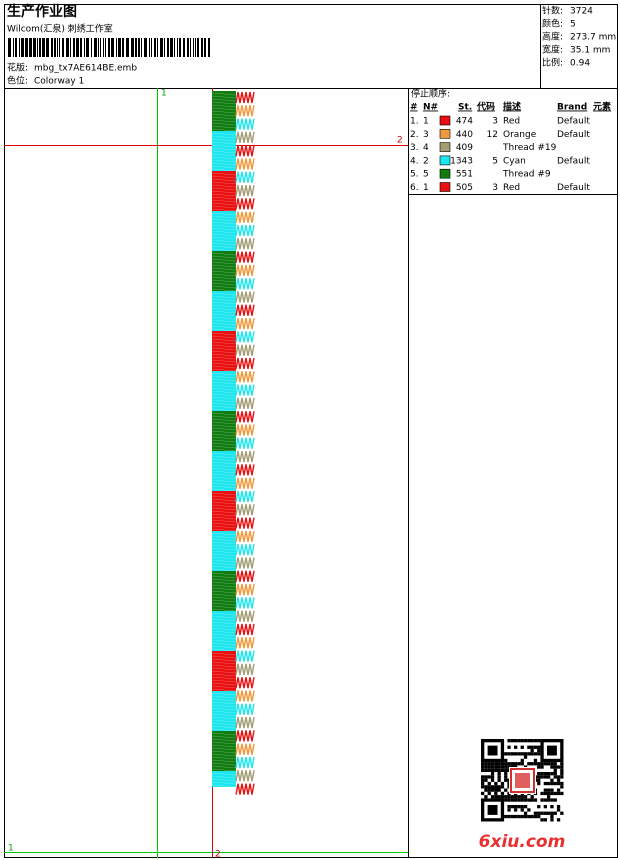 The image size is (620, 860). I want to click on colorway-label: 色位:, so click(17, 81).